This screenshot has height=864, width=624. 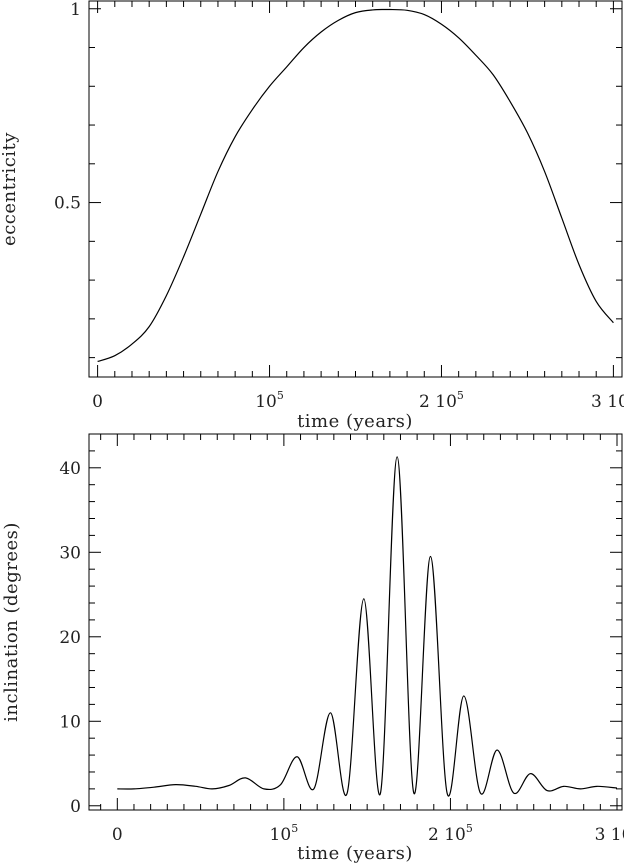 What do you see at coordinates (11, 622) in the screenshot?
I see `inclination-y-axis-label: inclination (degrees)` at bounding box center [11, 622].